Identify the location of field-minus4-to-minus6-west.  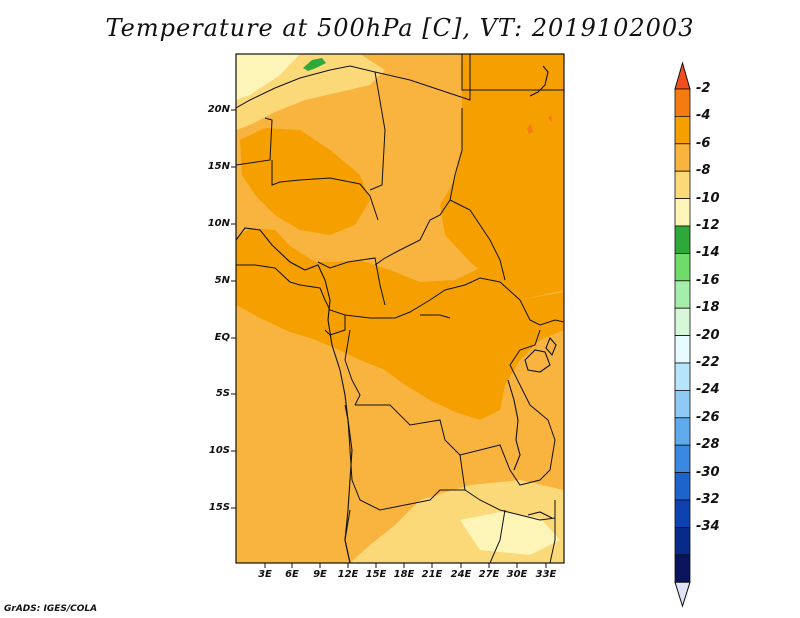
(305, 181).